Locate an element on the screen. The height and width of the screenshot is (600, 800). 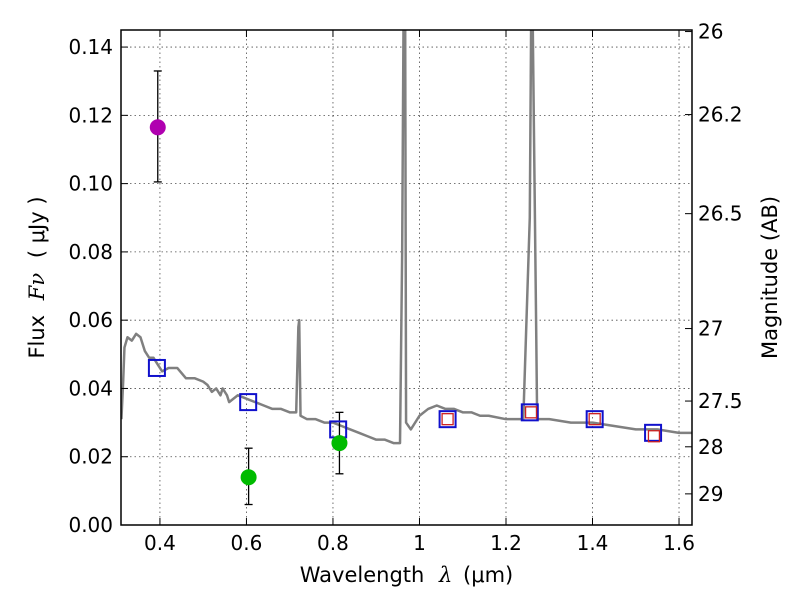
mag-tick-label: 27 is located at coordinates (710, 329).